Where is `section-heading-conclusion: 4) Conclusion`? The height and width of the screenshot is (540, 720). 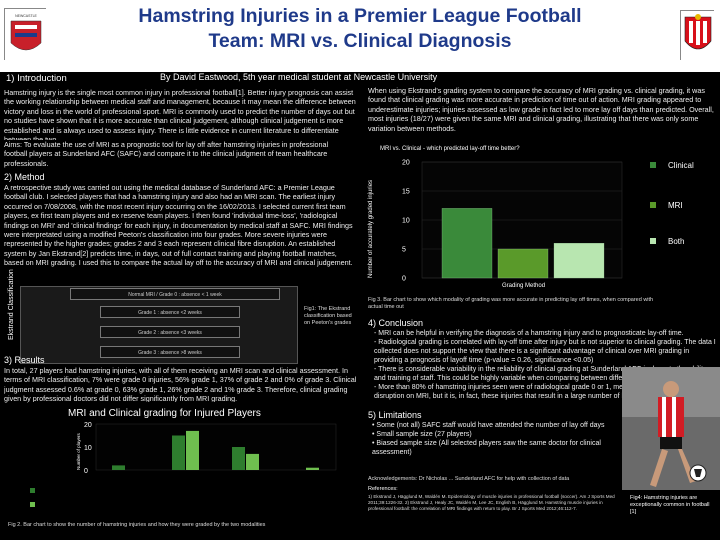 section-heading-conclusion: 4) Conclusion is located at coordinates (396, 323).